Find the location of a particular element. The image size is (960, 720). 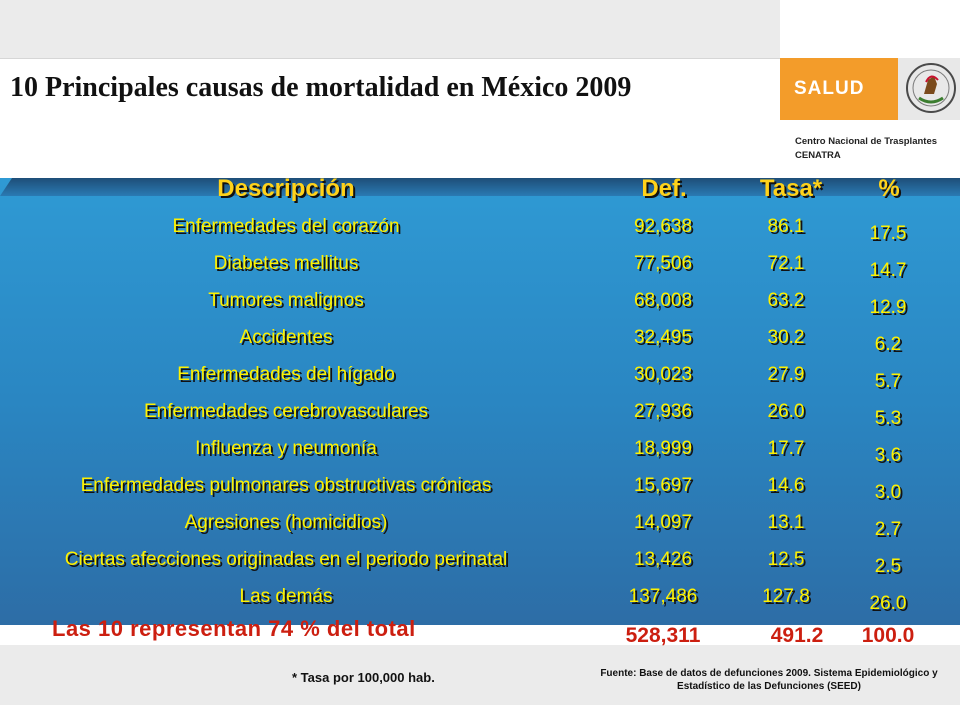

row-deaths: 18,999 is located at coordinates (663, 448).